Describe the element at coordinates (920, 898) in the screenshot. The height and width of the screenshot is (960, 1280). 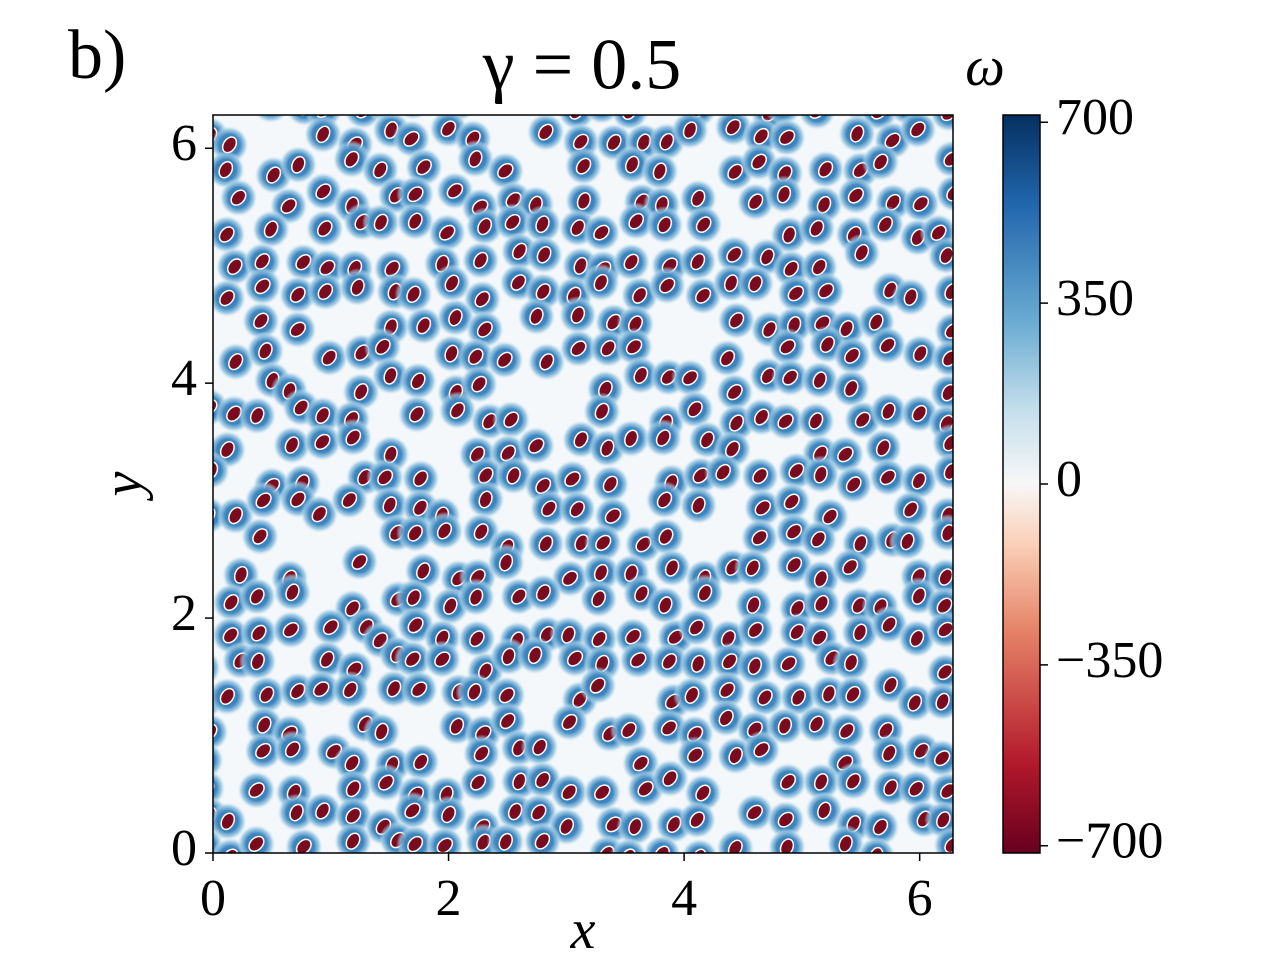
I see `x-tick-label: 6` at that location.